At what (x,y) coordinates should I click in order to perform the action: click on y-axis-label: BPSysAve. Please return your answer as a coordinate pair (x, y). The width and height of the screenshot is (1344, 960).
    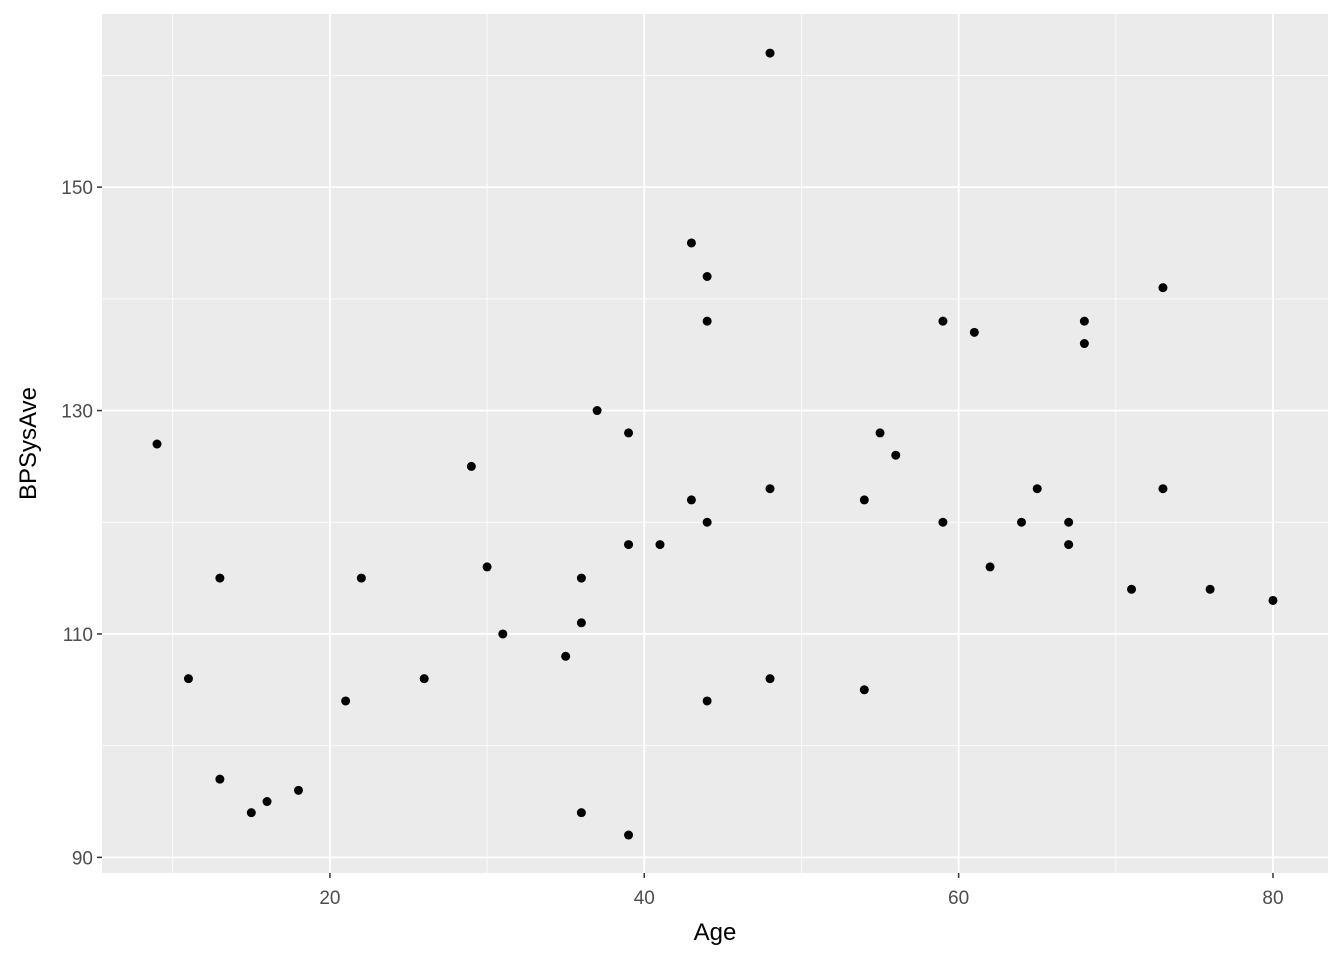
    Looking at the image, I should click on (28, 443).